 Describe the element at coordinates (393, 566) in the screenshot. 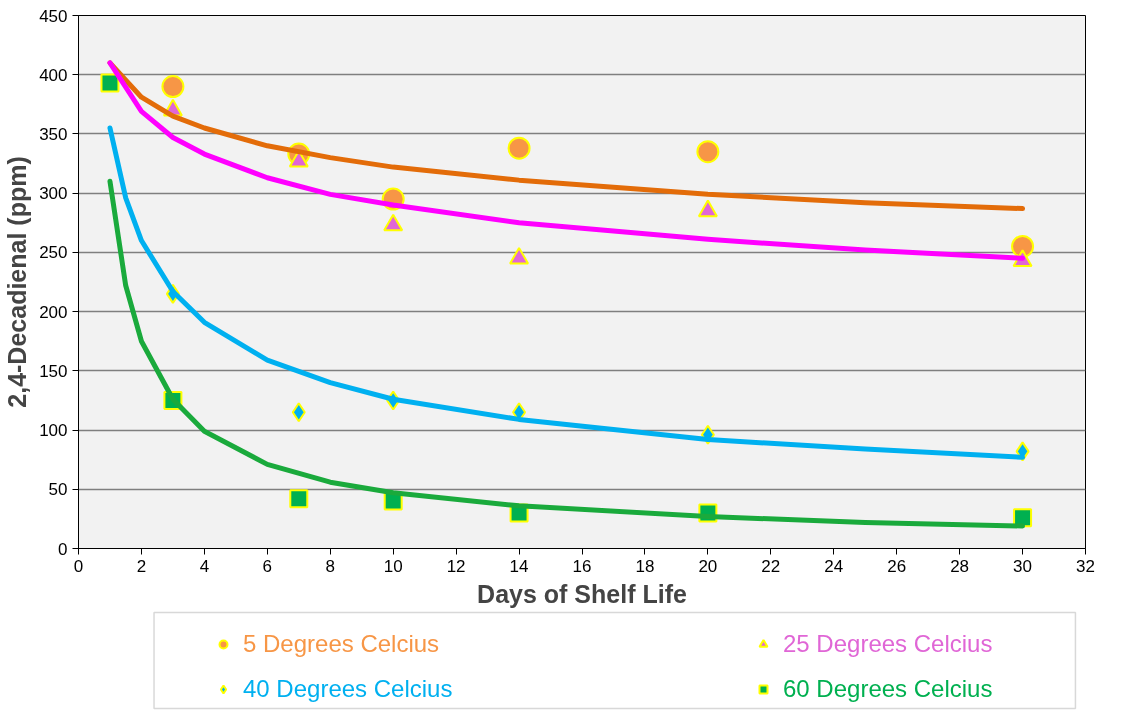

I see `x-tick-label: 10` at that location.